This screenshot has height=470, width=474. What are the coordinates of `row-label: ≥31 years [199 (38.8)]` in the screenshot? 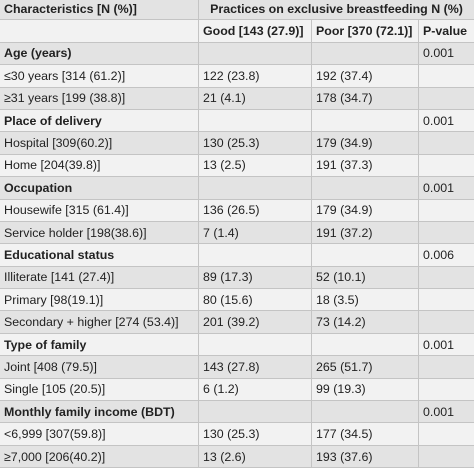 It's located at (99, 98).